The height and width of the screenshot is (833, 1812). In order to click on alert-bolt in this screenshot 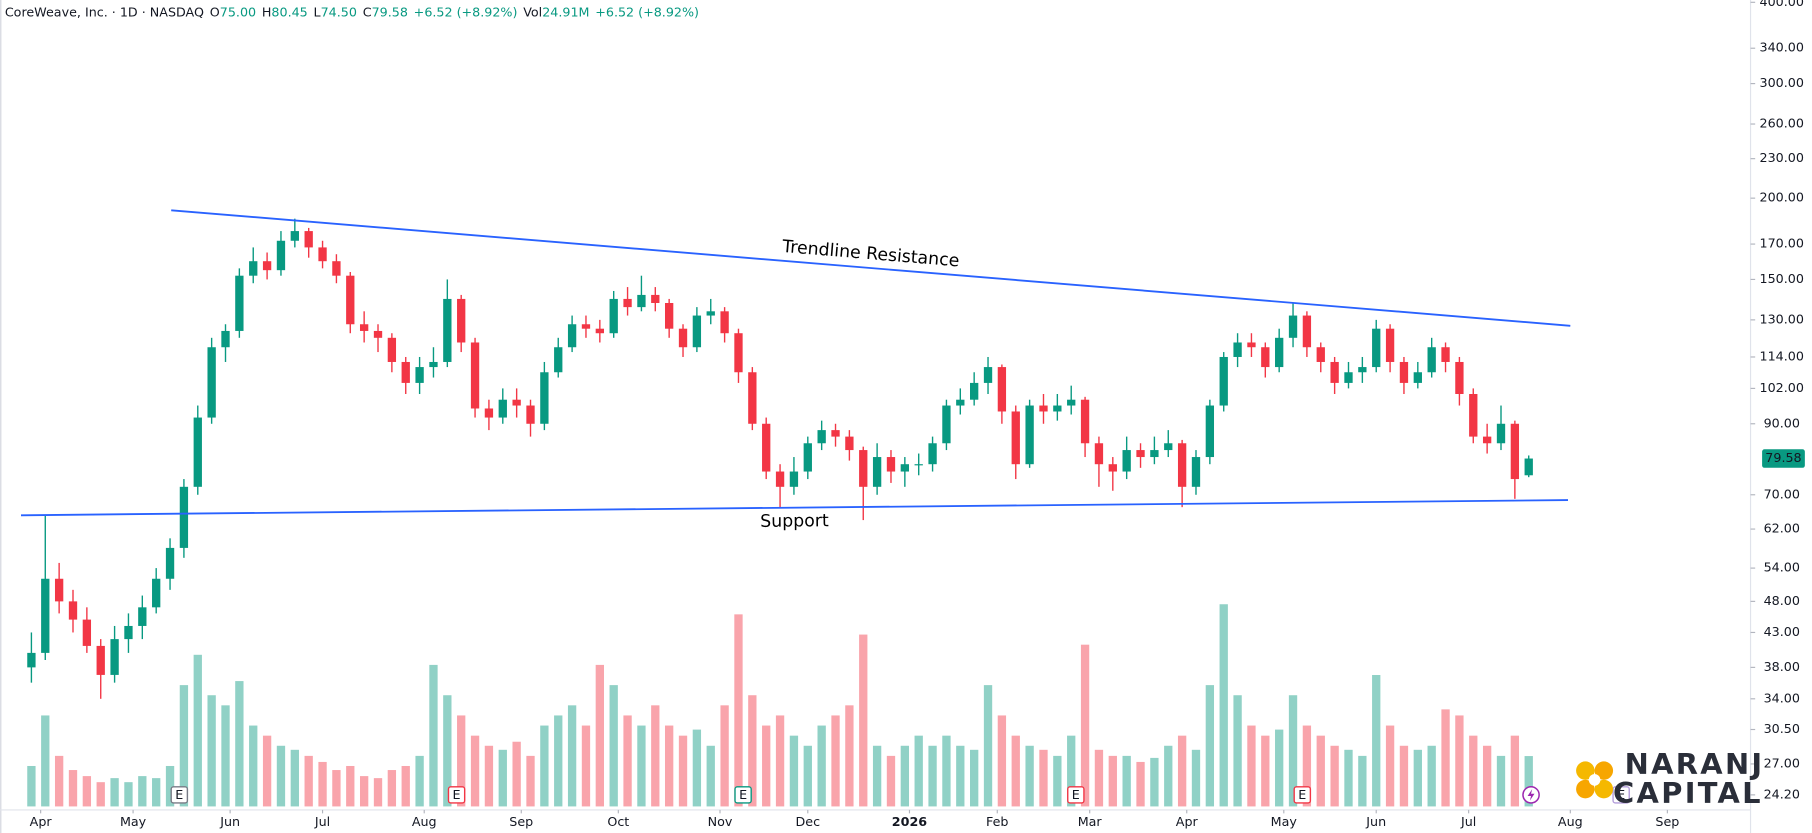, I will do `click(1531, 795)`.